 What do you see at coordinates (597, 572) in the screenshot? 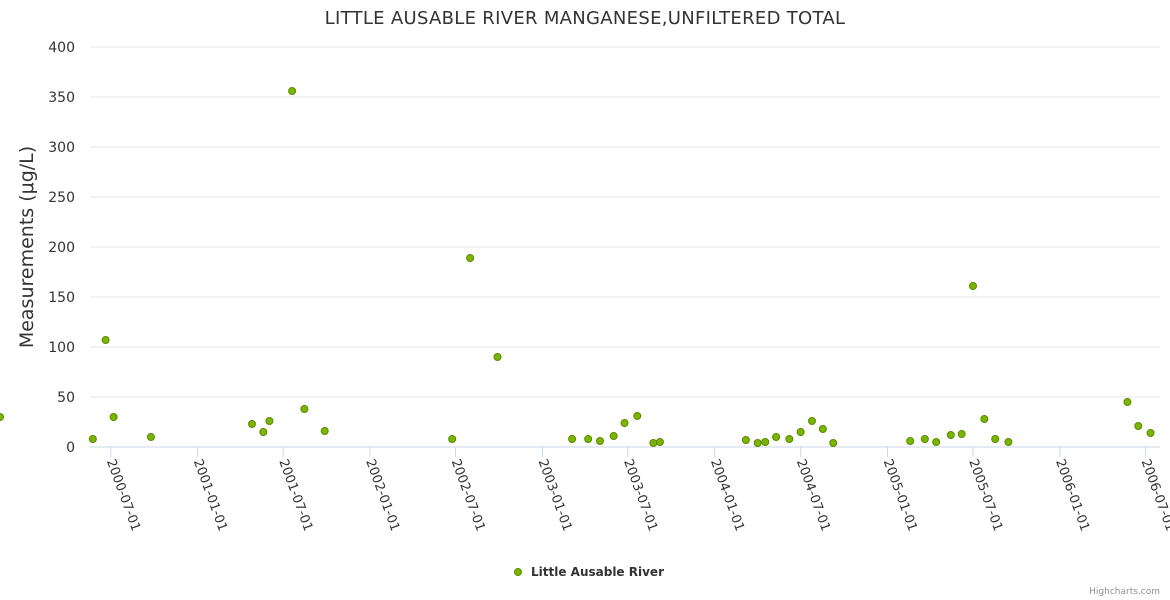
I see `legend-label: Little Ausable River` at bounding box center [597, 572].